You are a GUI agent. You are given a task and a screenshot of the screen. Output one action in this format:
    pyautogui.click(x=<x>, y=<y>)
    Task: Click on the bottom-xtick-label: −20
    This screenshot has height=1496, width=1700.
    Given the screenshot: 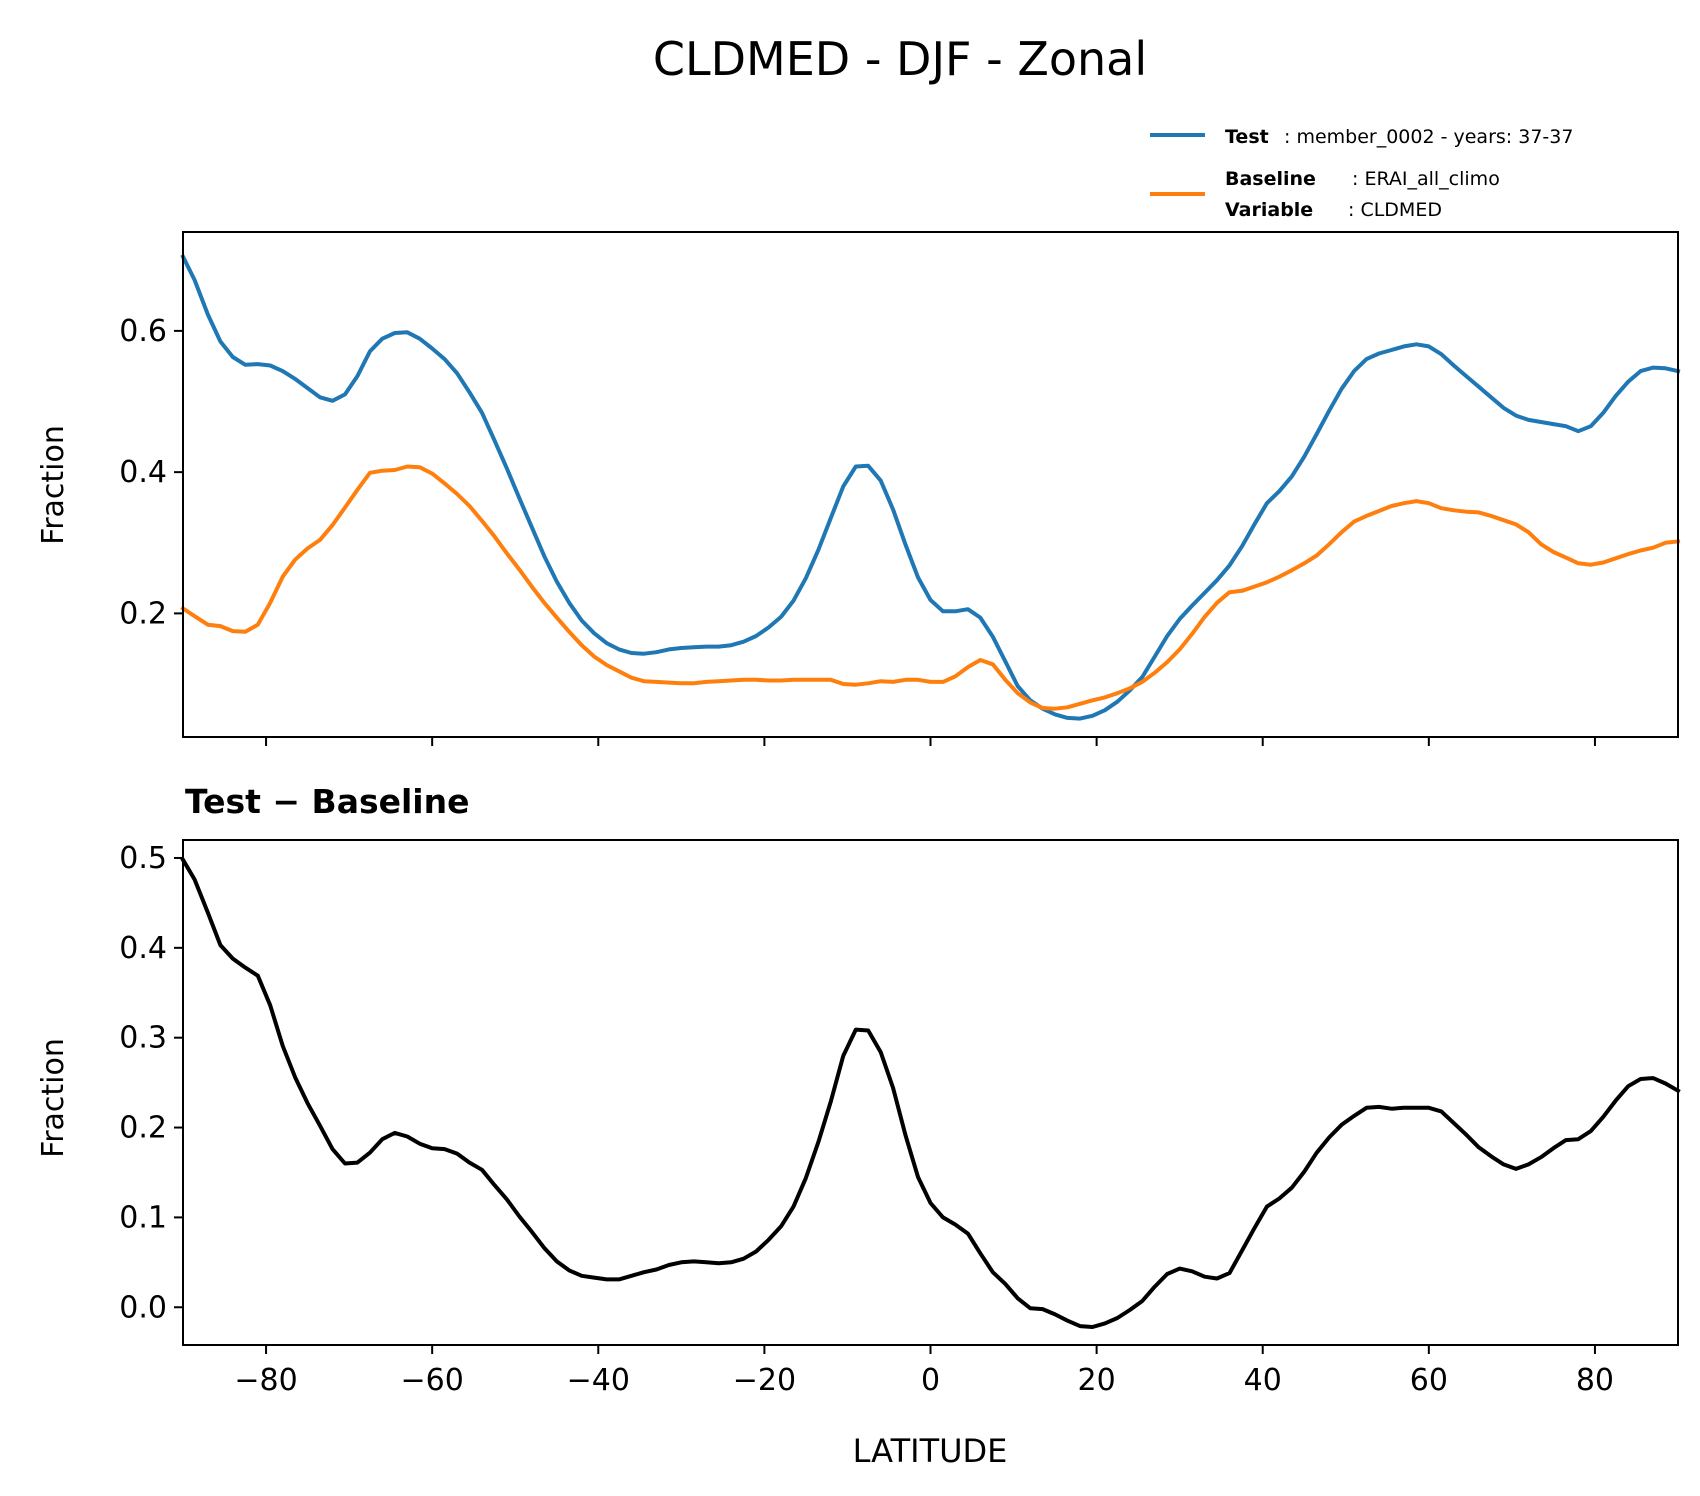 What is the action you would take?
    pyautogui.click(x=764, y=1380)
    